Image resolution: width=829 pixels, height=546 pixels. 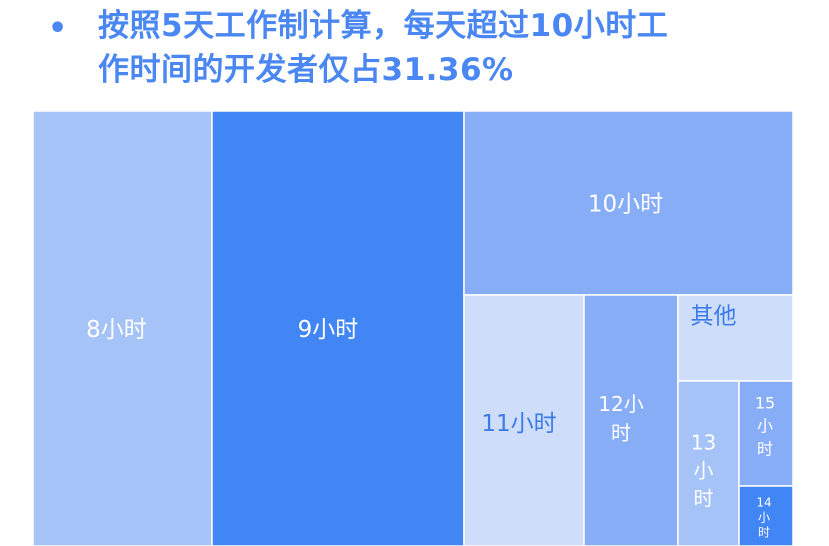 I want to click on treemap-cell-5-label: 其他, so click(x=714, y=316).